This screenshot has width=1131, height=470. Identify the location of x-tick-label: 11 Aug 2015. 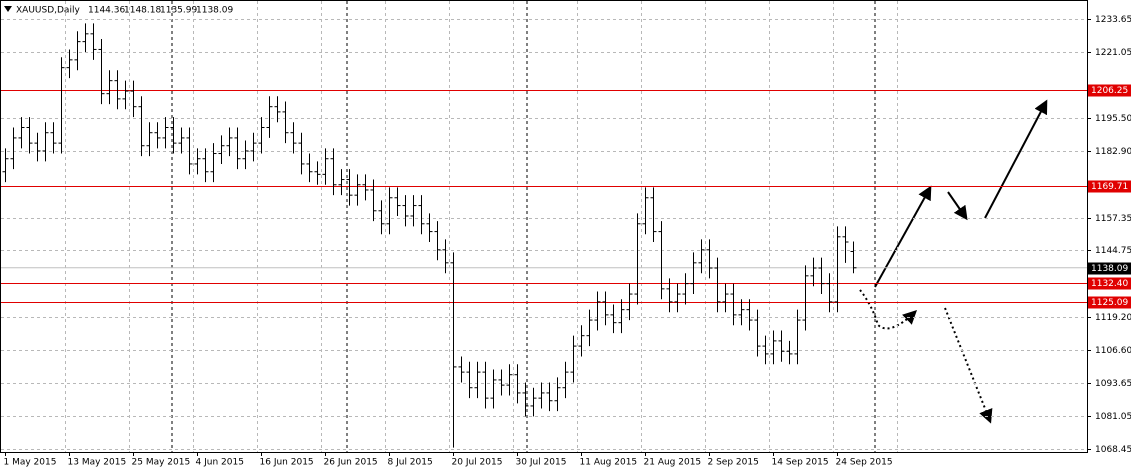
(609, 463).